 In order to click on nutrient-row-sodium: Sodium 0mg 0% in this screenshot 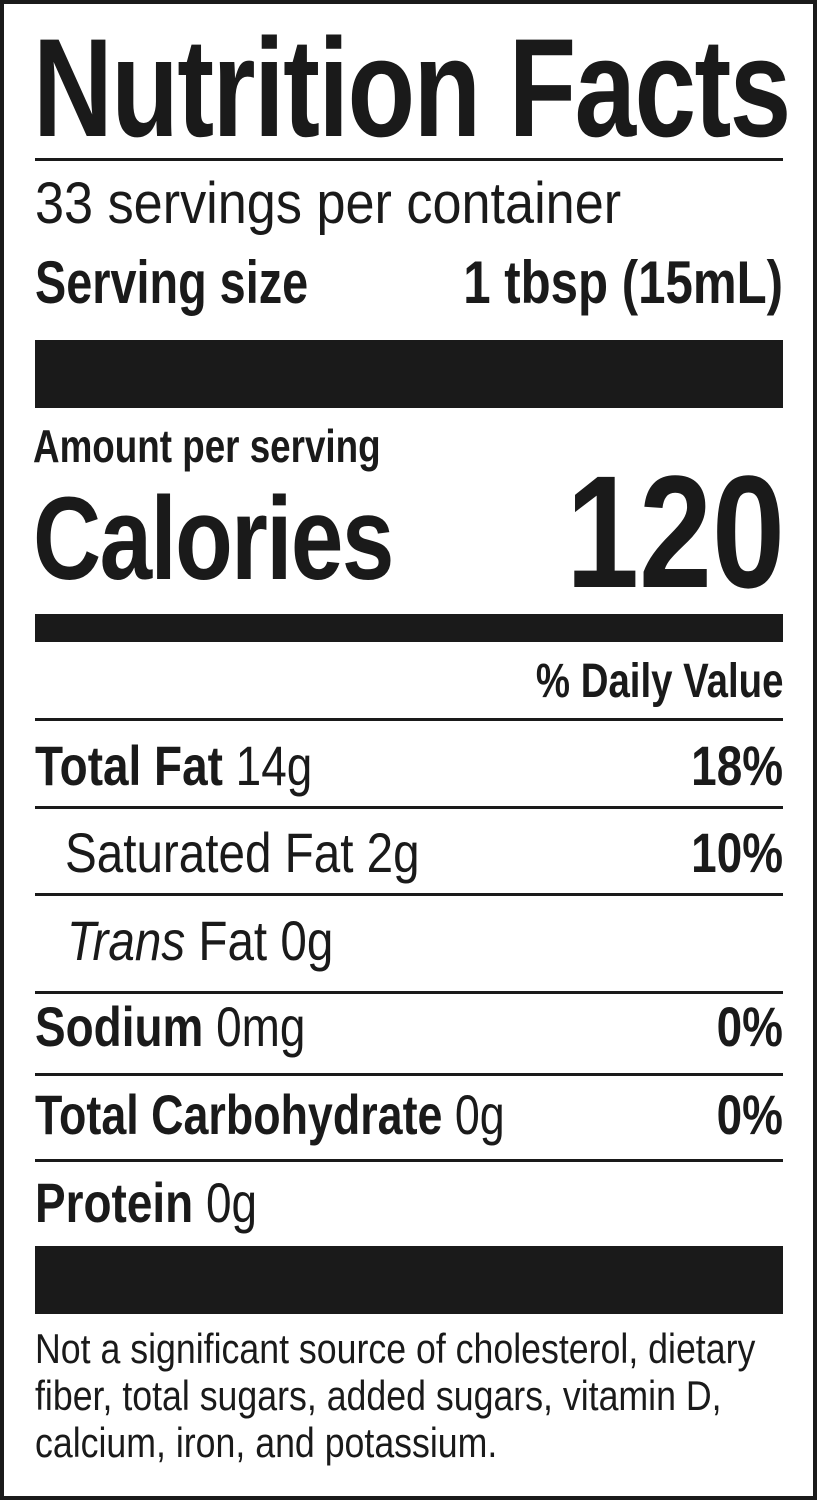, I will do `click(409, 1027)`.